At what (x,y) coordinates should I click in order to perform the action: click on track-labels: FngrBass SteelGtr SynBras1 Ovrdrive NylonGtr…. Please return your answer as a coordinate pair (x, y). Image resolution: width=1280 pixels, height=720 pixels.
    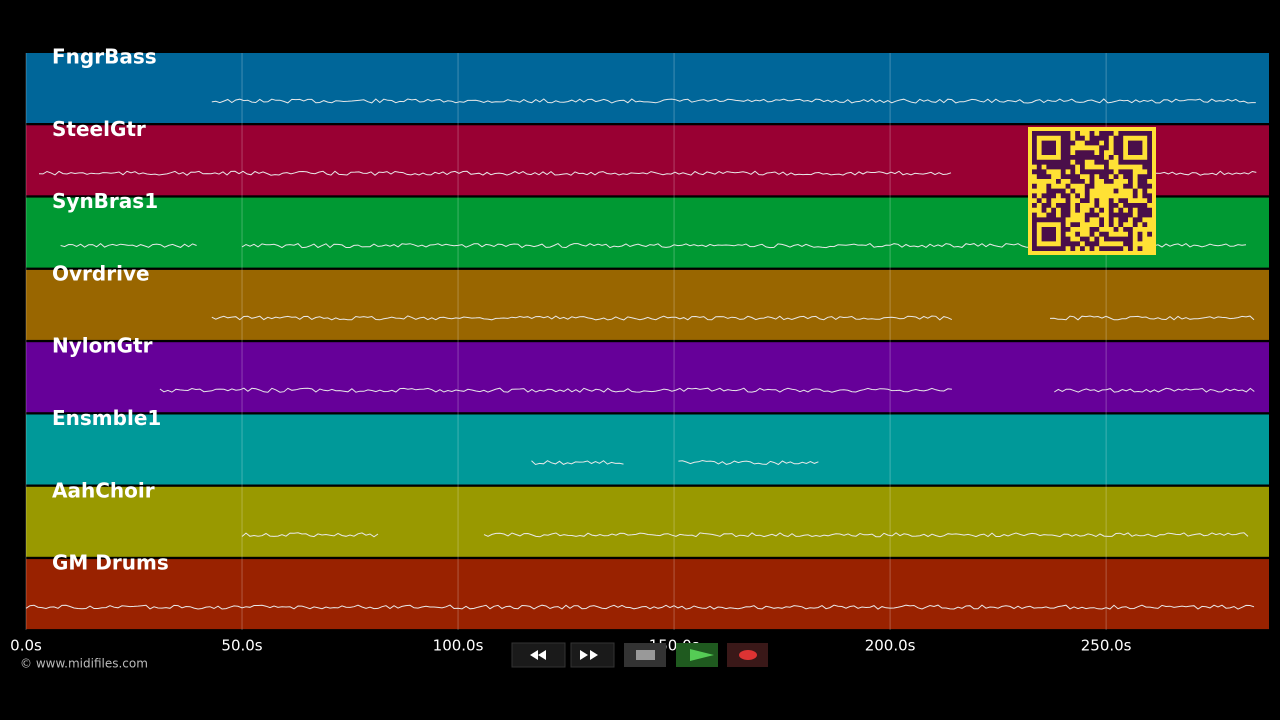
    Looking at the image, I should click on (110, 310).